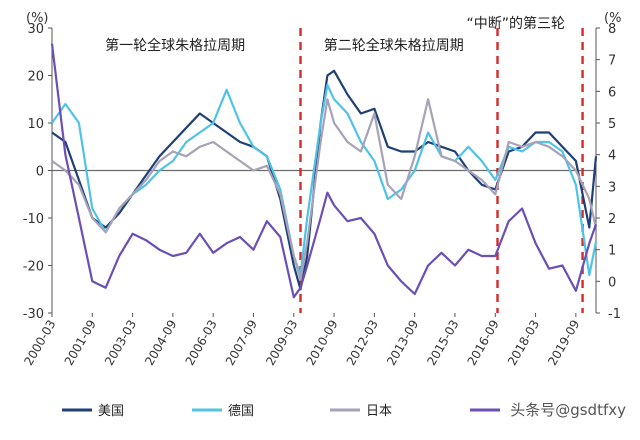  What do you see at coordinates (442, 343) in the screenshot?
I see `x-tick-label: 2015-03` at bounding box center [442, 343].